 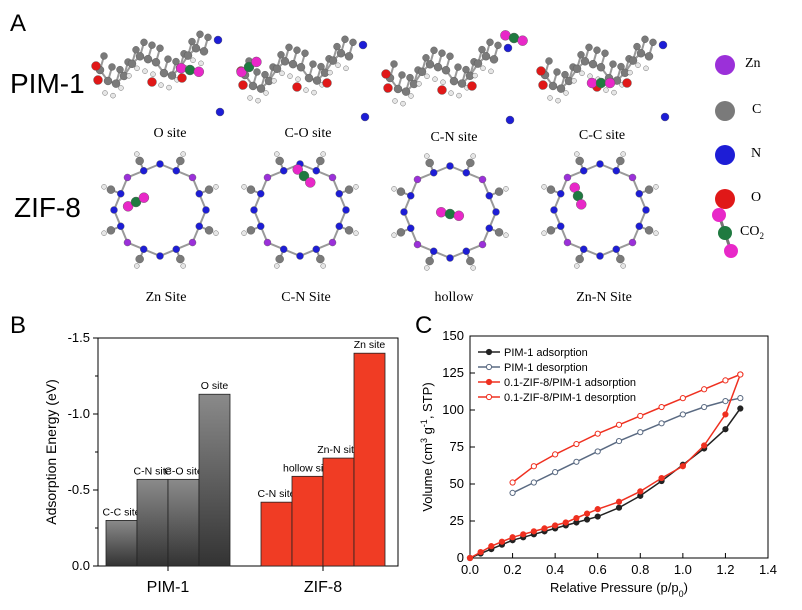 What do you see at coordinates (277, 494) in the screenshot?
I see `bar-label: C-N site` at bounding box center [277, 494].